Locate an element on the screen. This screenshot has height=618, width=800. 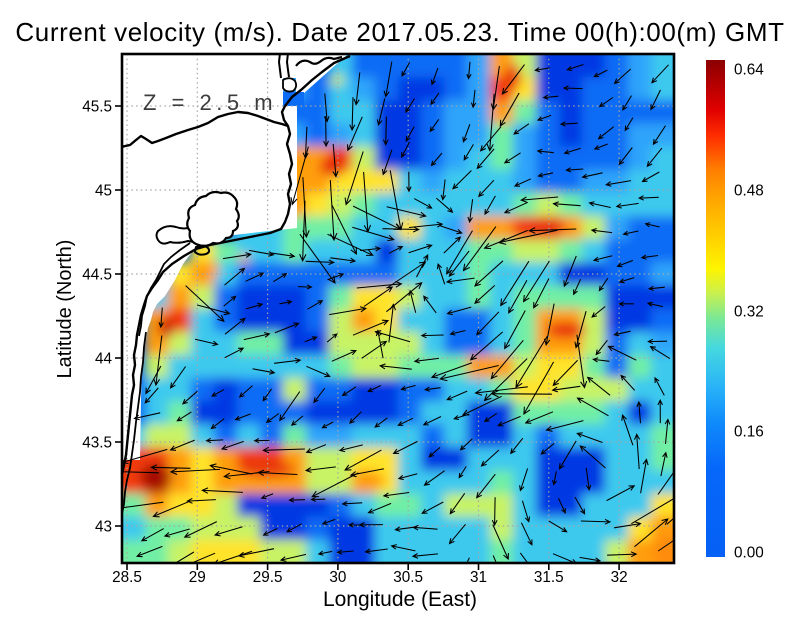
svg-text: 28.5 is located at coordinates (127, 577).